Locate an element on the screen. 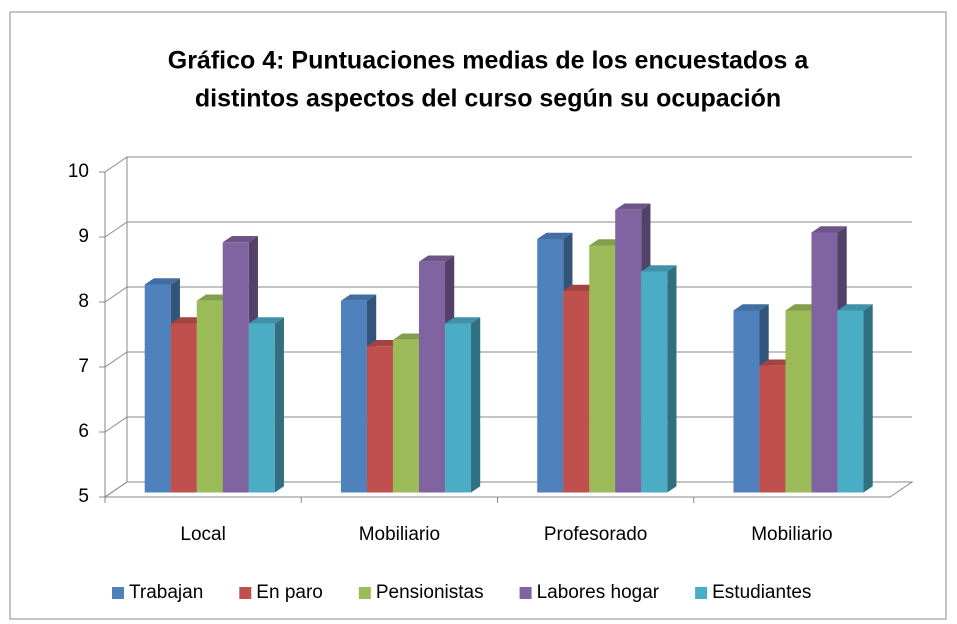 The height and width of the screenshot is (624, 957). legend-label: Labores hogar is located at coordinates (598, 592).